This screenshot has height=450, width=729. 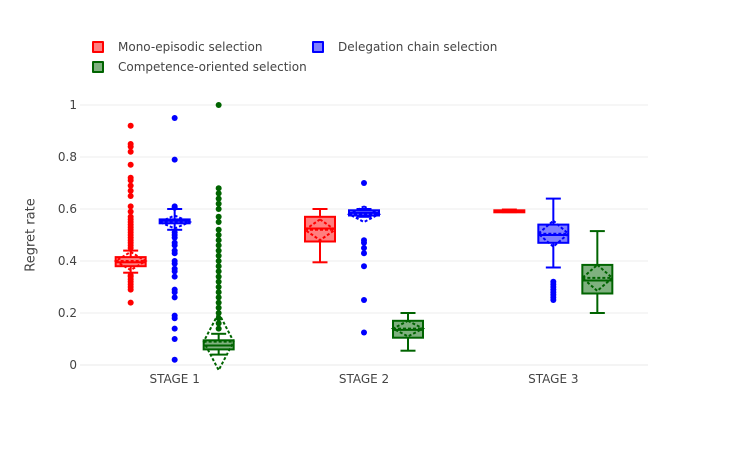 What do you see at coordinates (31, 235) in the screenshot?
I see `y-axis-label: Regret rate` at bounding box center [31, 235].